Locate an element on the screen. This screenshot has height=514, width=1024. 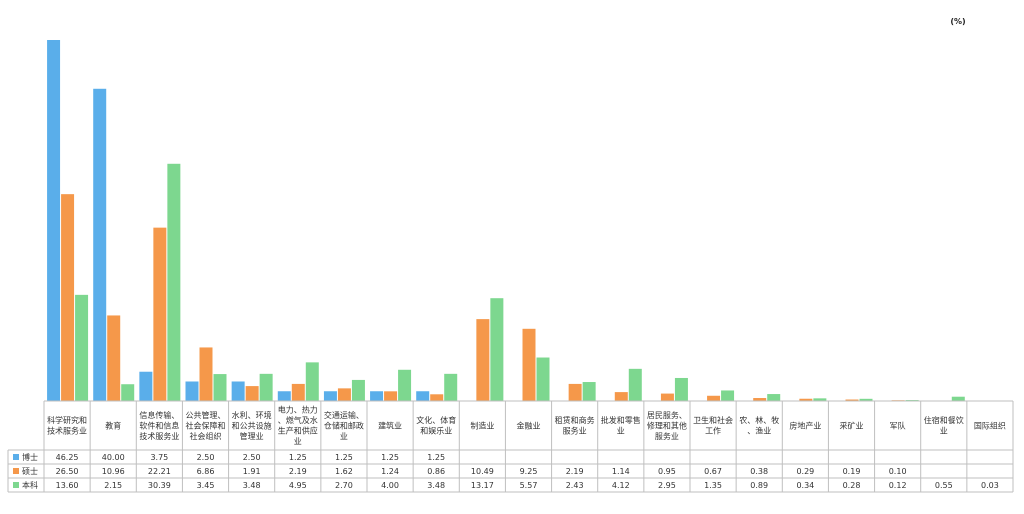
bar-硕士-5 is located at coordinates (252, 393).